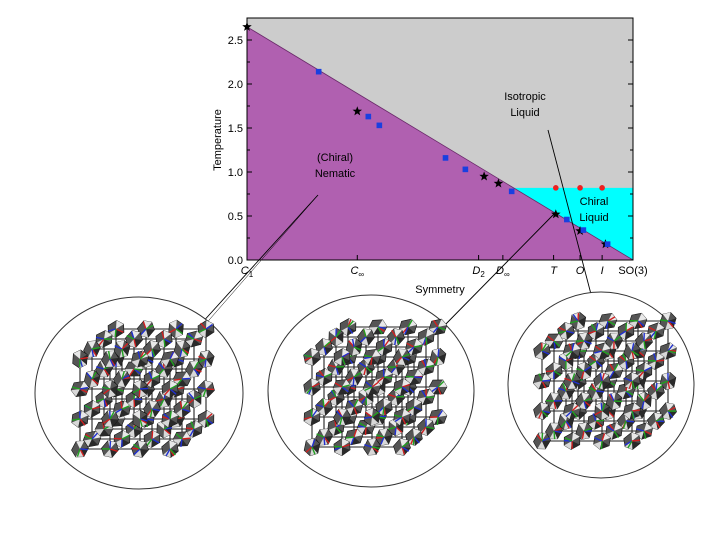 Image resolution: width=720 pixels, height=536 pixels. Describe the element at coordinates (632, 271) in the screenshot. I see `x-tick-label-SO3: SO(3)` at that location.